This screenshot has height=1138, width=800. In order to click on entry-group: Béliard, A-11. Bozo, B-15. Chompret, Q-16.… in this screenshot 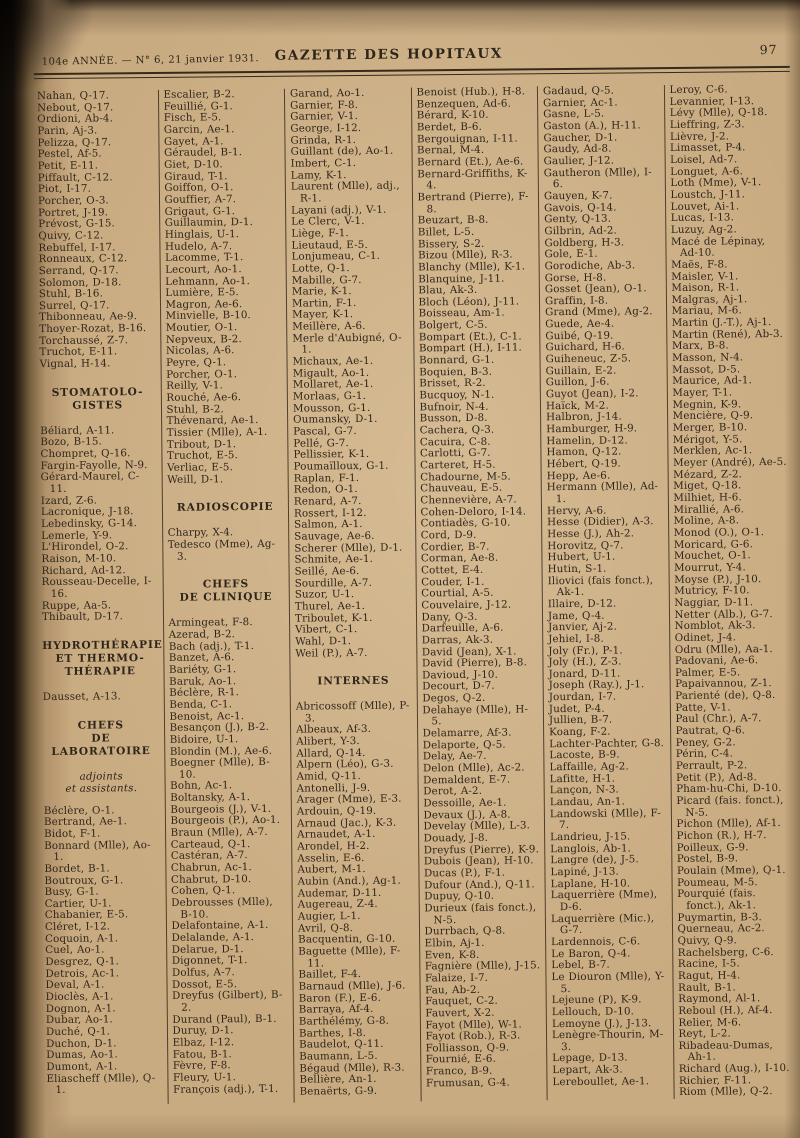, I will do `click(98, 524)`.